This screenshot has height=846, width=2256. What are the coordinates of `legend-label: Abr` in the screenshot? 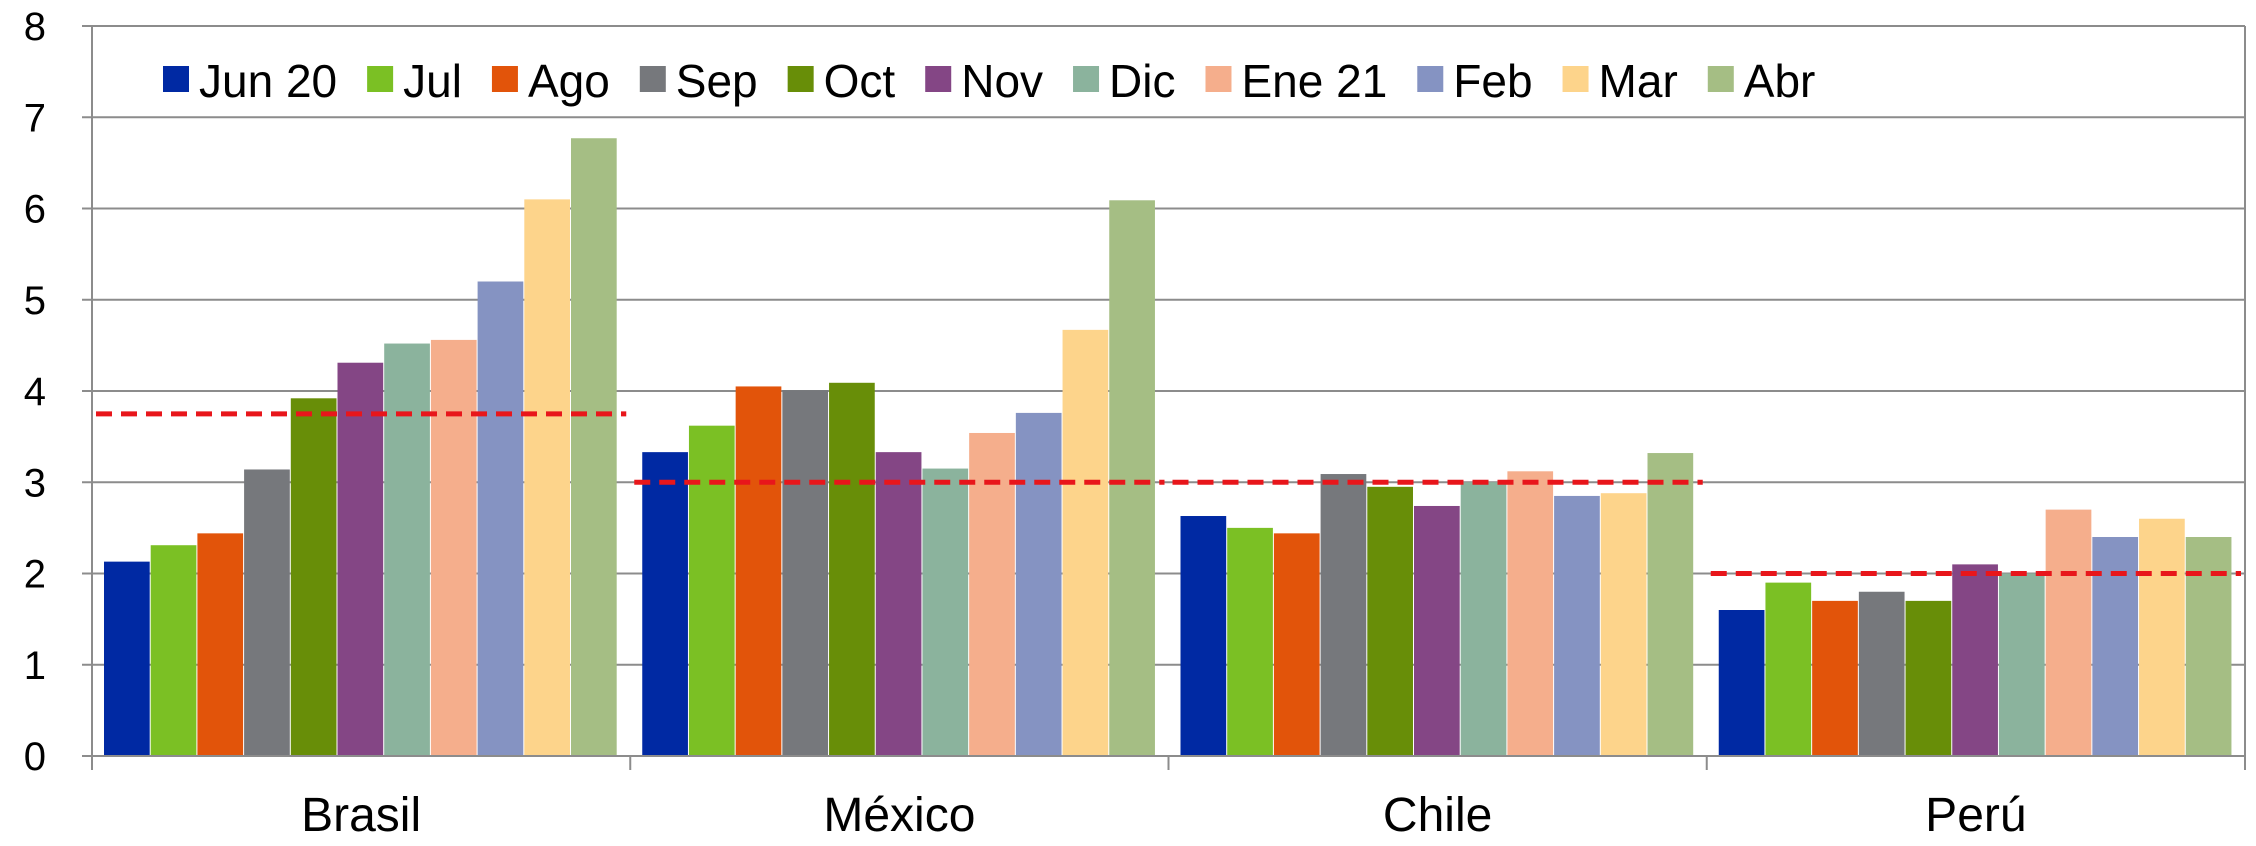 It's located at (1780, 81).